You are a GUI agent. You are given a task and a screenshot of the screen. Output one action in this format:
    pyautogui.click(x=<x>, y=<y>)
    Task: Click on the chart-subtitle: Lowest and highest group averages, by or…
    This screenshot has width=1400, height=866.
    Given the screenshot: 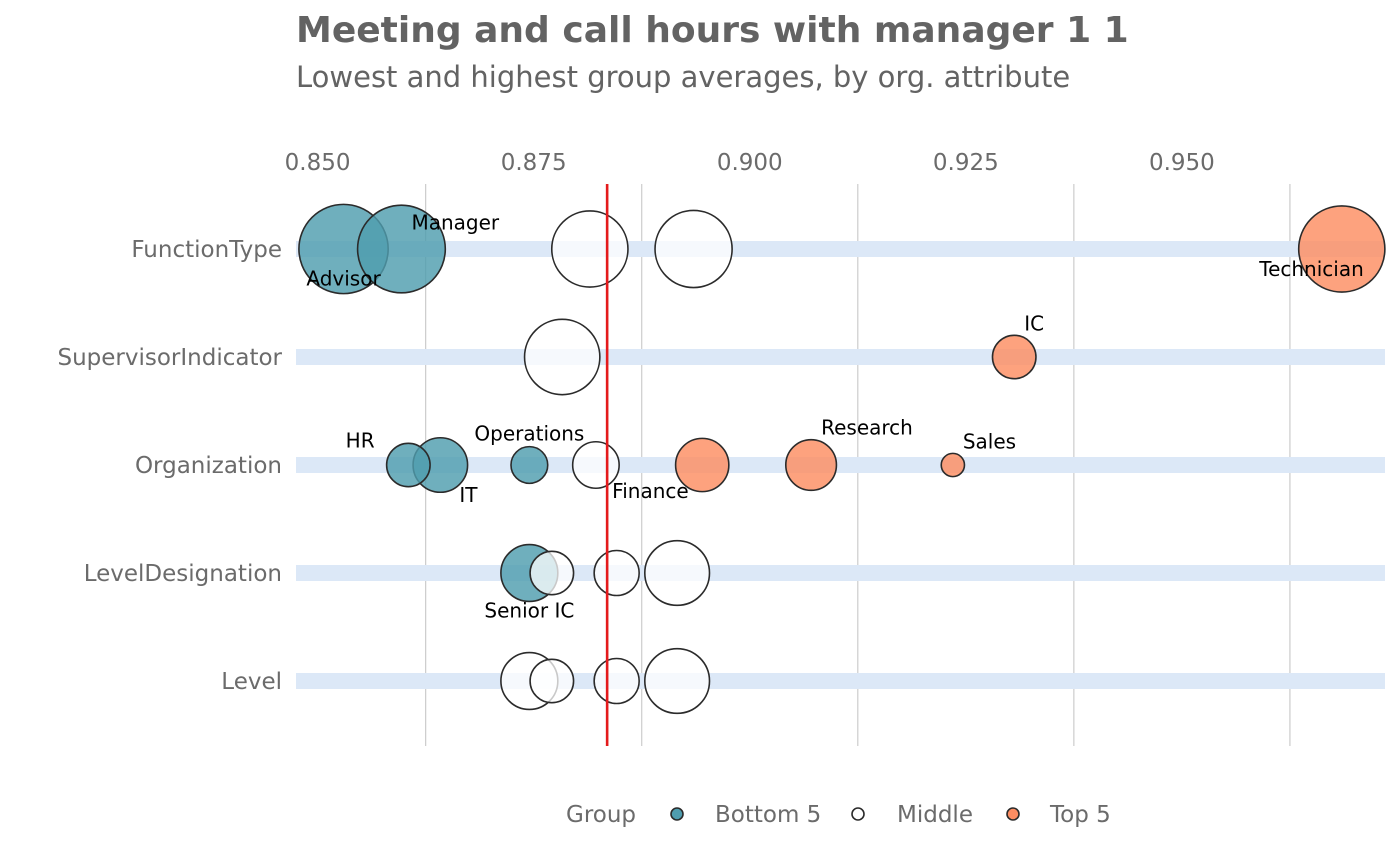 What is the action you would take?
    pyautogui.click(x=683, y=77)
    